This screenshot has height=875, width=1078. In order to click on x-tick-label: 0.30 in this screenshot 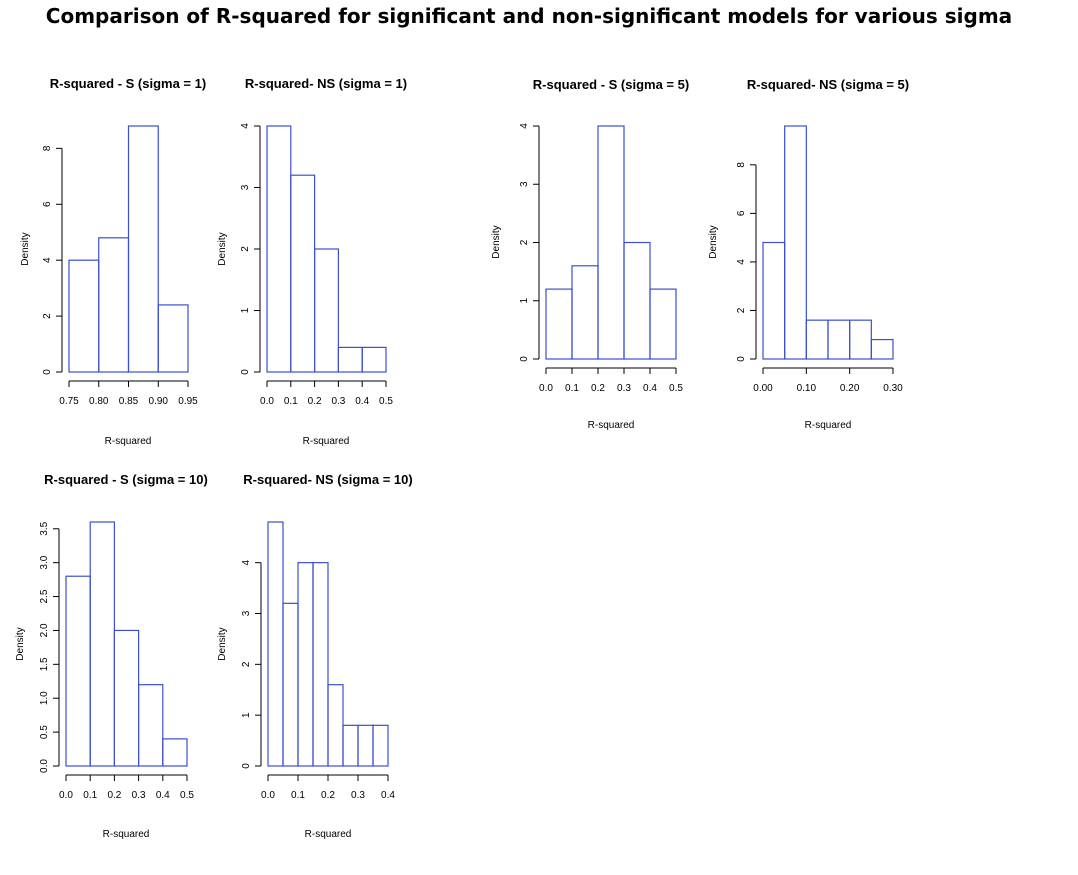, I will do `click(893, 388)`.